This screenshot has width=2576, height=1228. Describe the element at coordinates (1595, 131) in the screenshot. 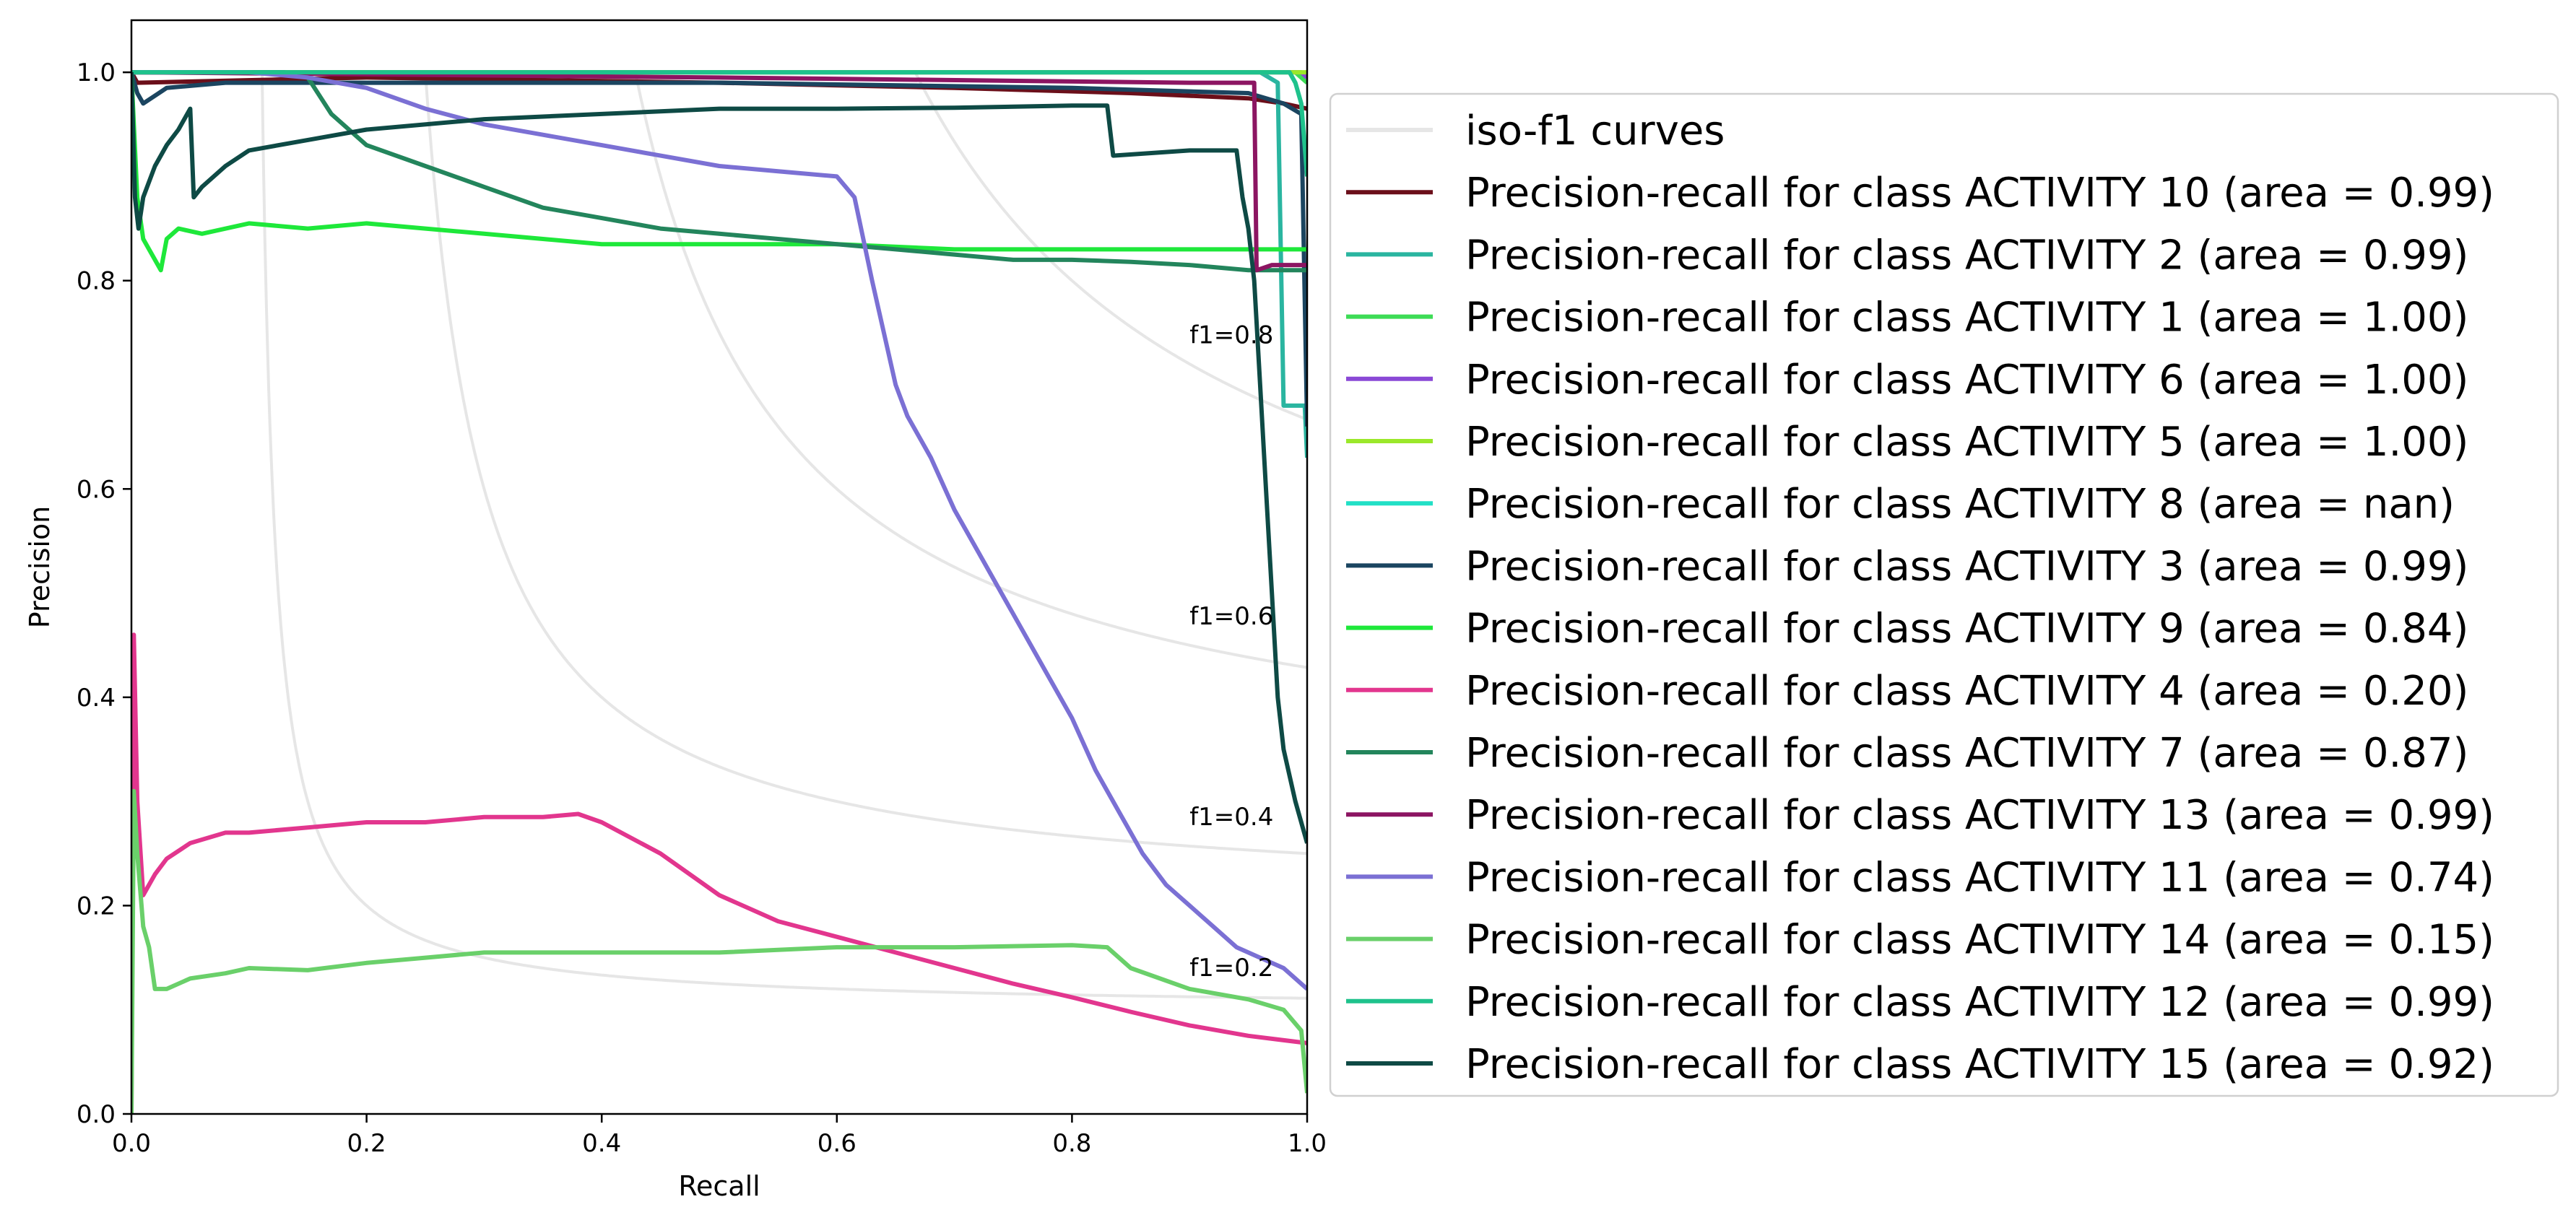

I see `legend-entry: iso-f1 curves` at that location.